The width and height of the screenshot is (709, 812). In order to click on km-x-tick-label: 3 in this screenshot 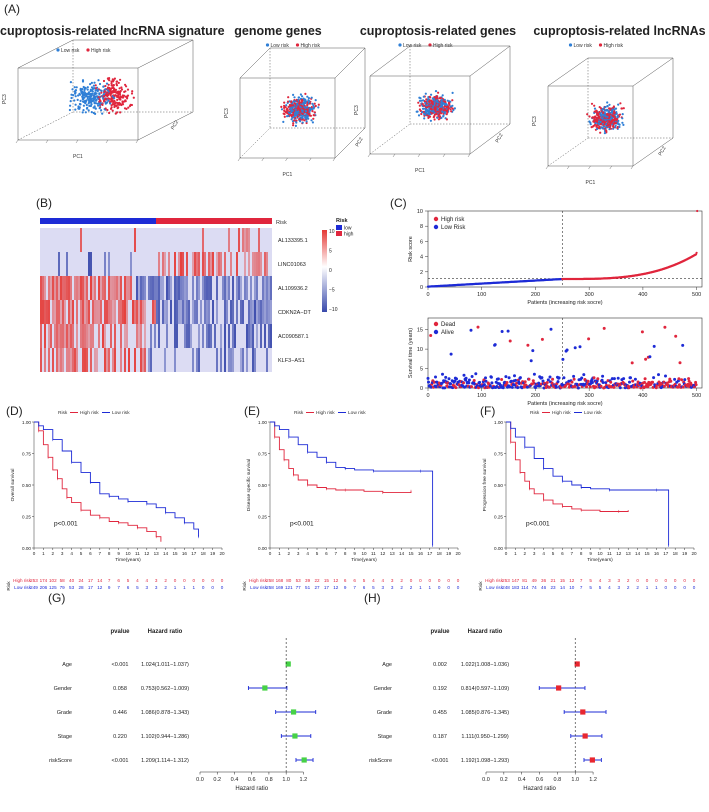, I will do `click(298, 553)`.